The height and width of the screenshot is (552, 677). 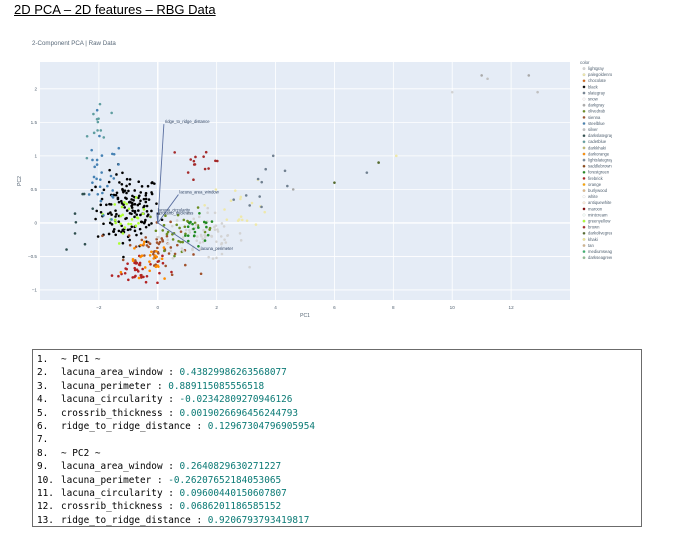 What do you see at coordinates (597, 141) in the screenshot?
I see `legend-entry: cadetblue` at bounding box center [597, 141].